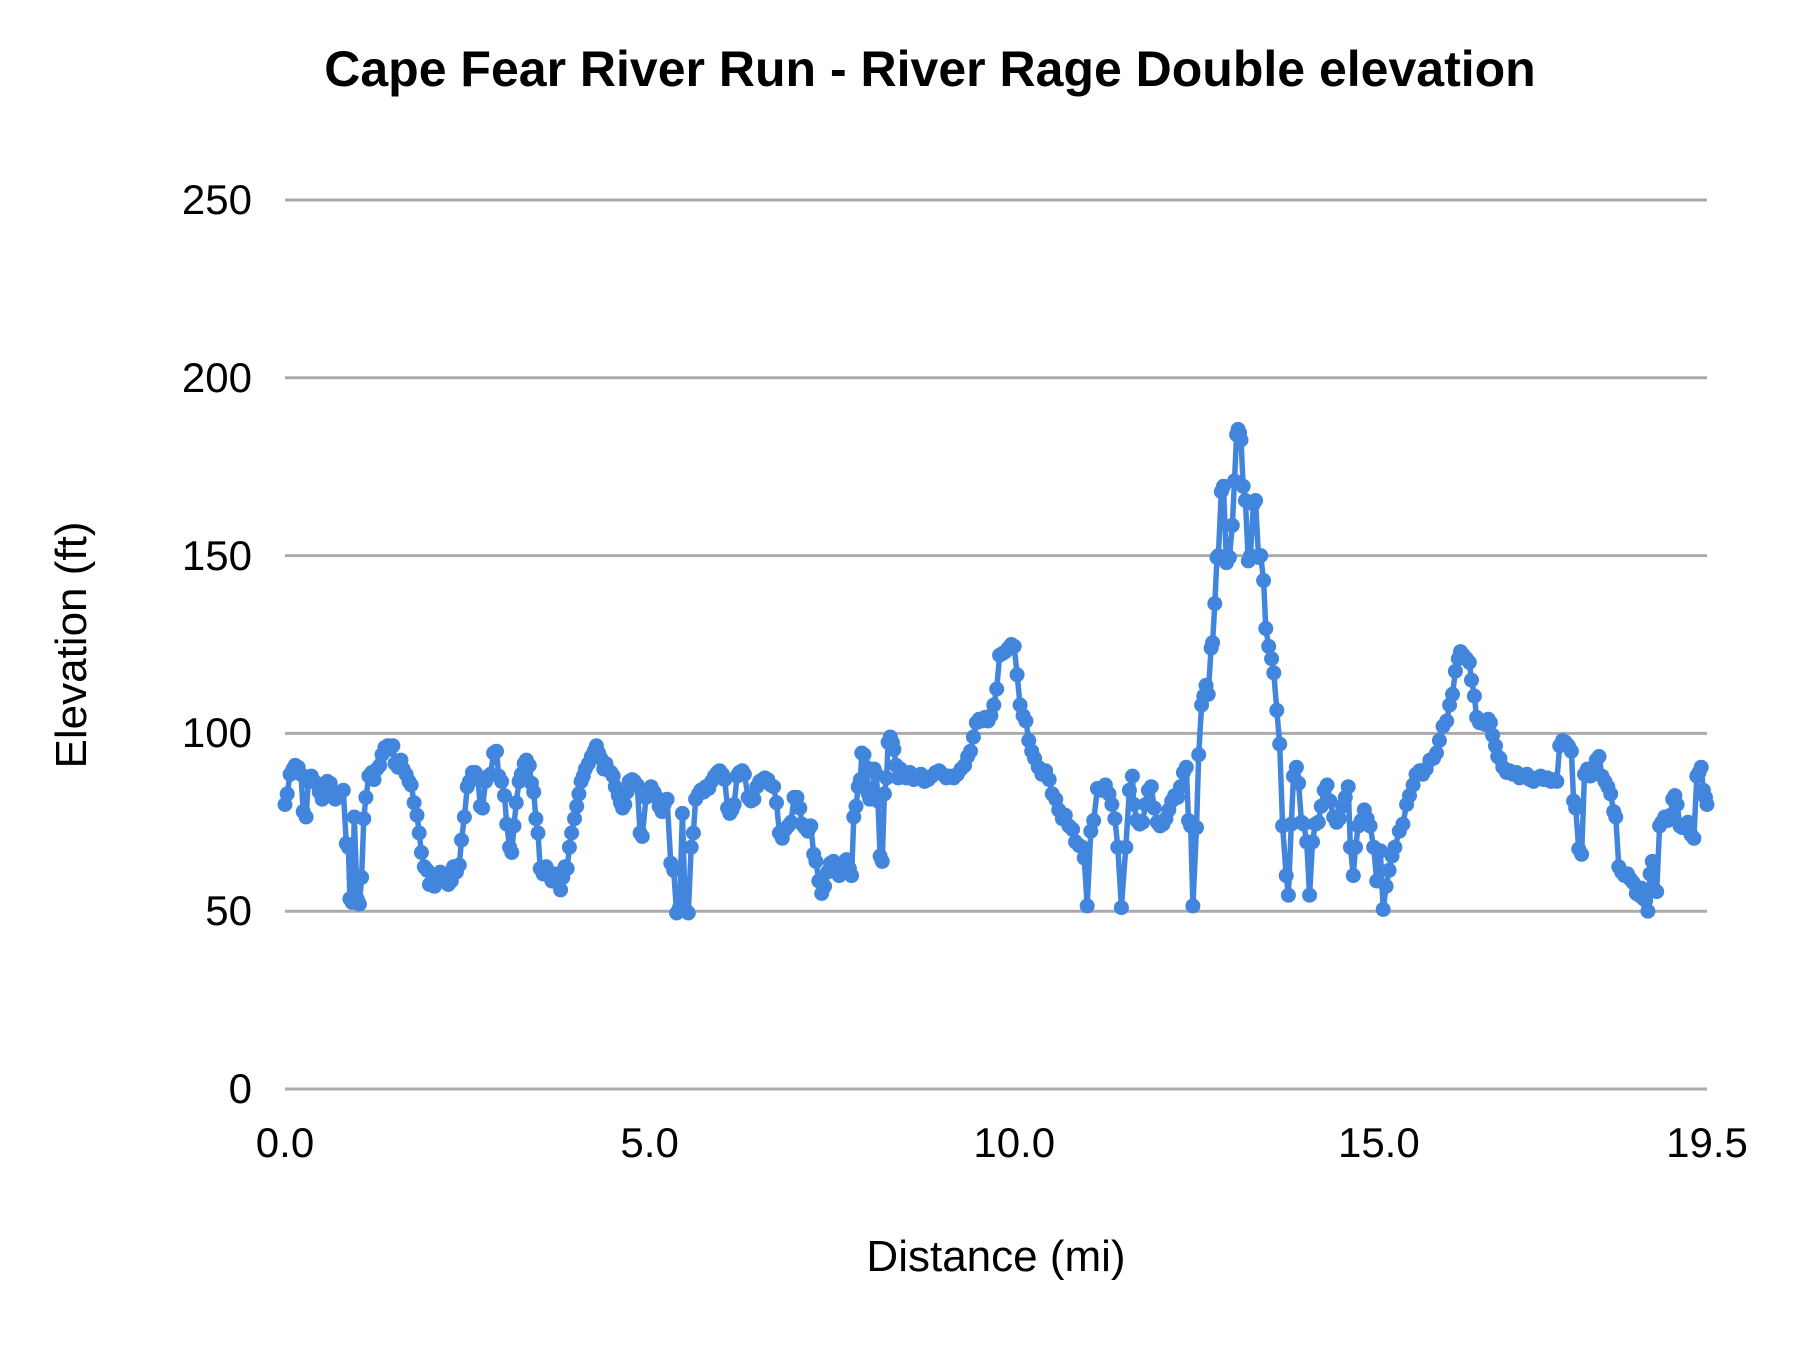 The width and height of the screenshot is (1800, 1350). I want to click on y-tick-label: 0, so click(240, 1088).